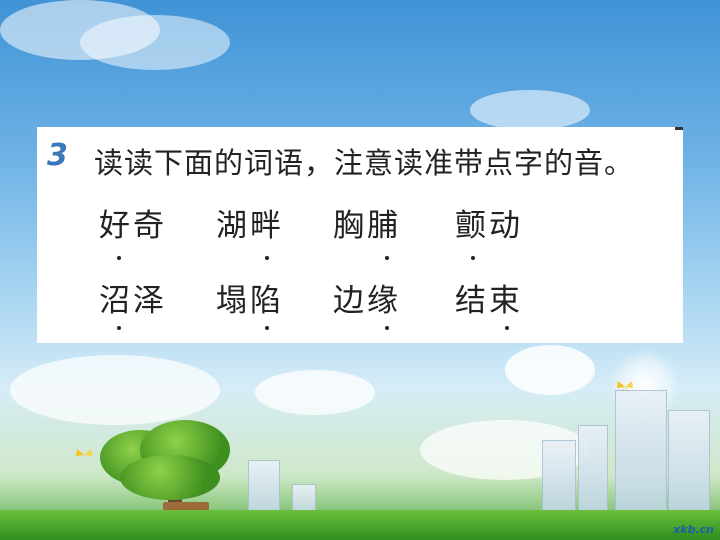 This screenshot has height=540, width=720. Describe the element at coordinates (57, 155) in the screenshot. I see `question-number: 3` at that location.